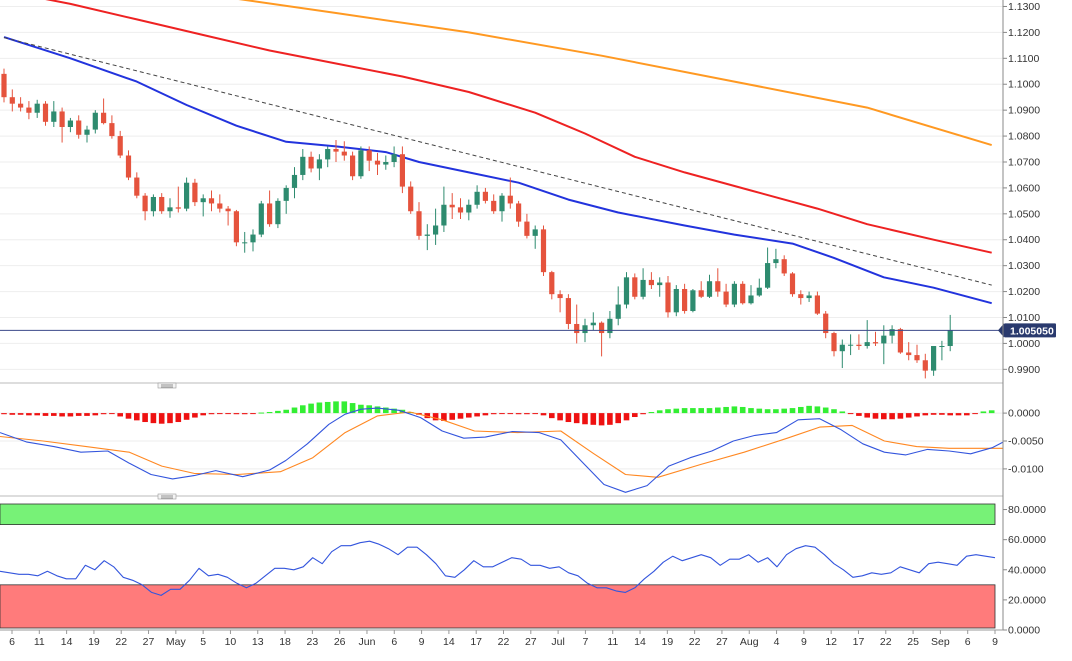  I want to click on last-price-tag-background, so click(1030, 330).